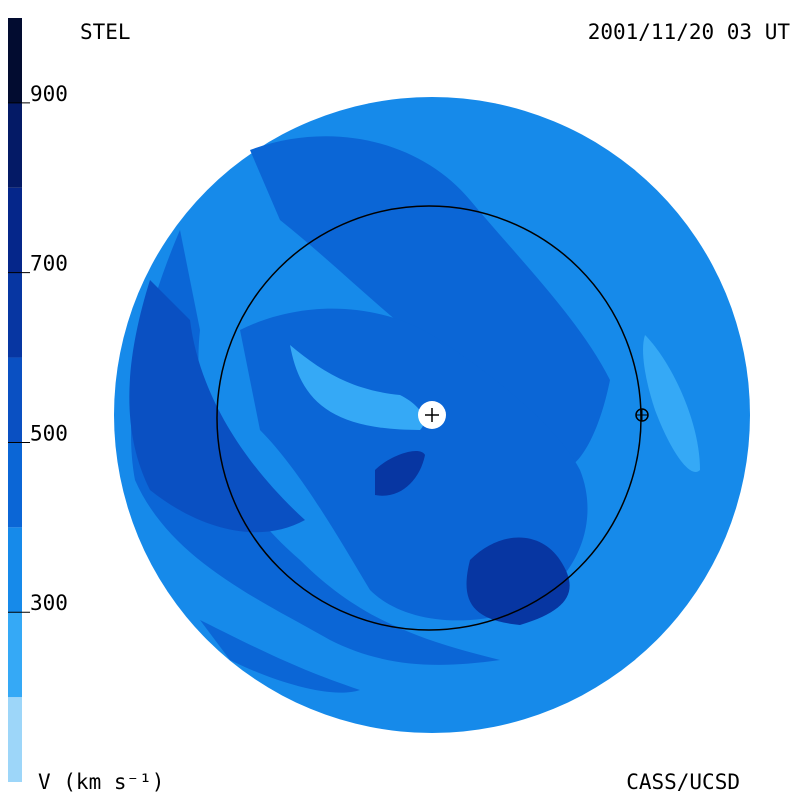 The image size is (800, 804). What do you see at coordinates (689, 32) in the screenshot?
I see `date-label: 2001/11/20 03 UT` at bounding box center [689, 32].